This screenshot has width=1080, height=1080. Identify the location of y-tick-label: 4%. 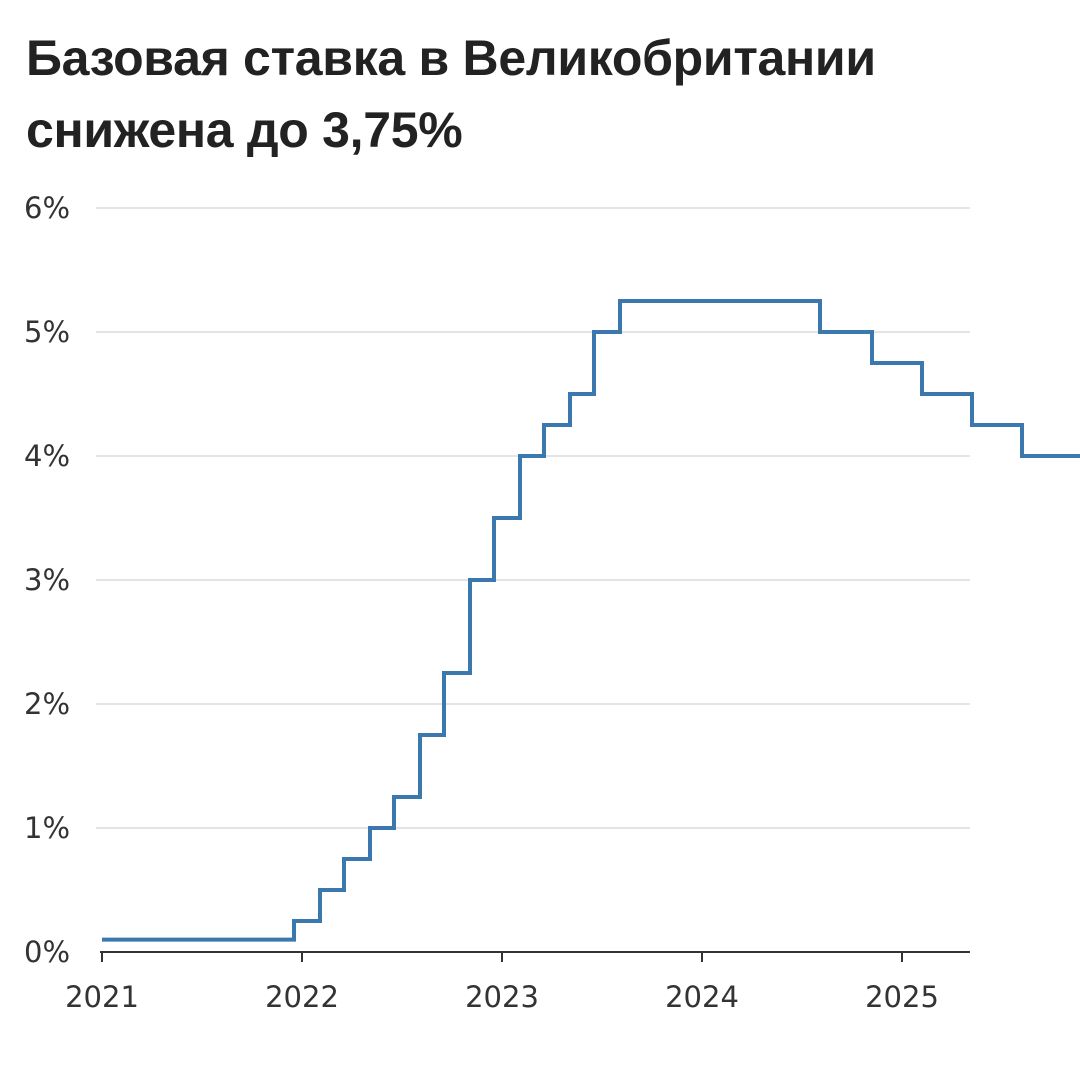
(47, 456).